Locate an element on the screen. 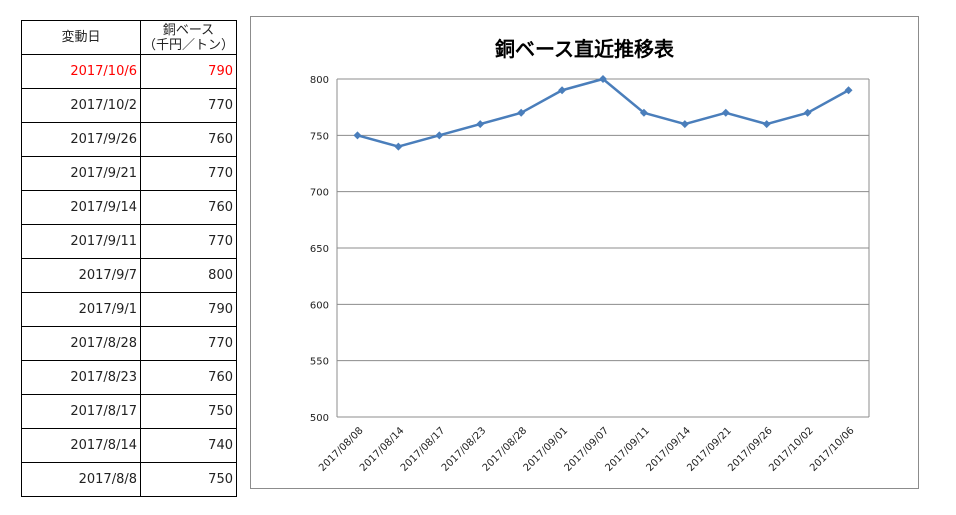  cell-date: 2017/9/1 is located at coordinates (81, 309).